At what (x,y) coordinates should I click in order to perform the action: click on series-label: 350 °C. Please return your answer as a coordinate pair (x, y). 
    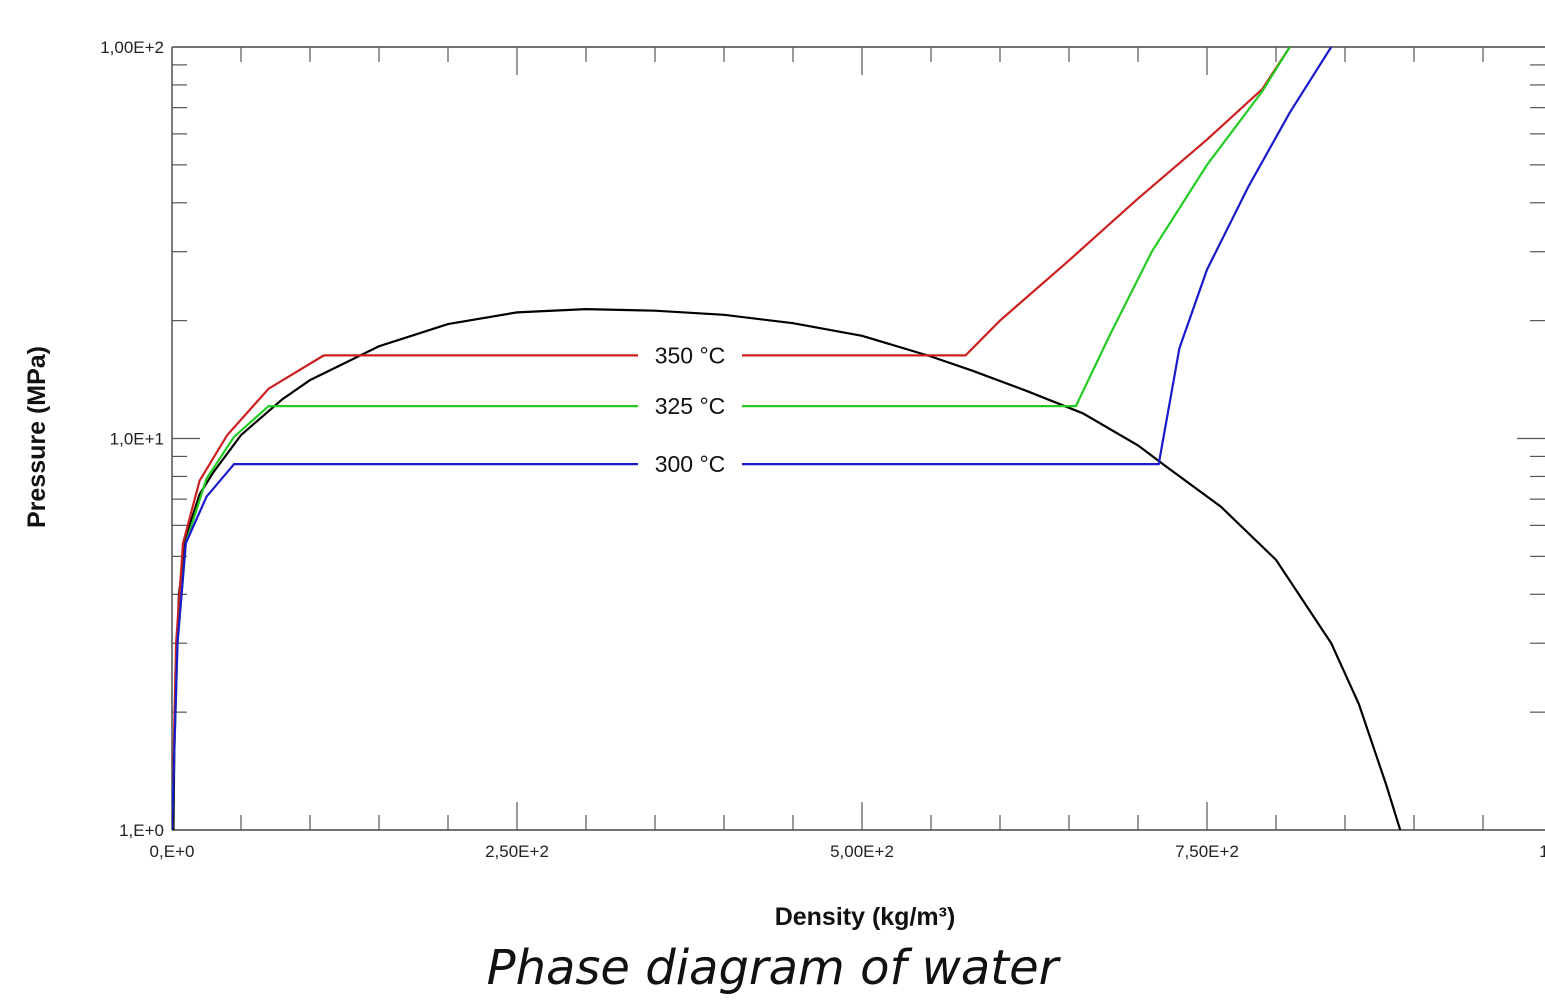
    Looking at the image, I should click on (690, 355).